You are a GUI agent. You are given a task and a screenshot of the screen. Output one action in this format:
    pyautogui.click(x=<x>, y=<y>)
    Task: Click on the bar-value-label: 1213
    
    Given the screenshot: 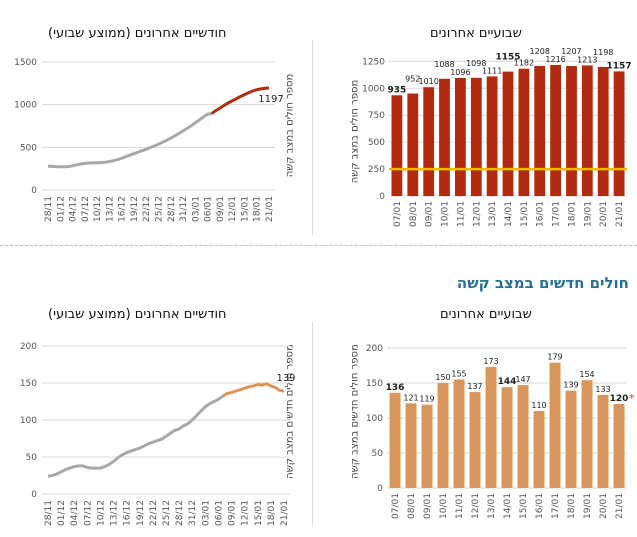 What is the action you would take?
    pyautogui.click(x=587, y=59)
    